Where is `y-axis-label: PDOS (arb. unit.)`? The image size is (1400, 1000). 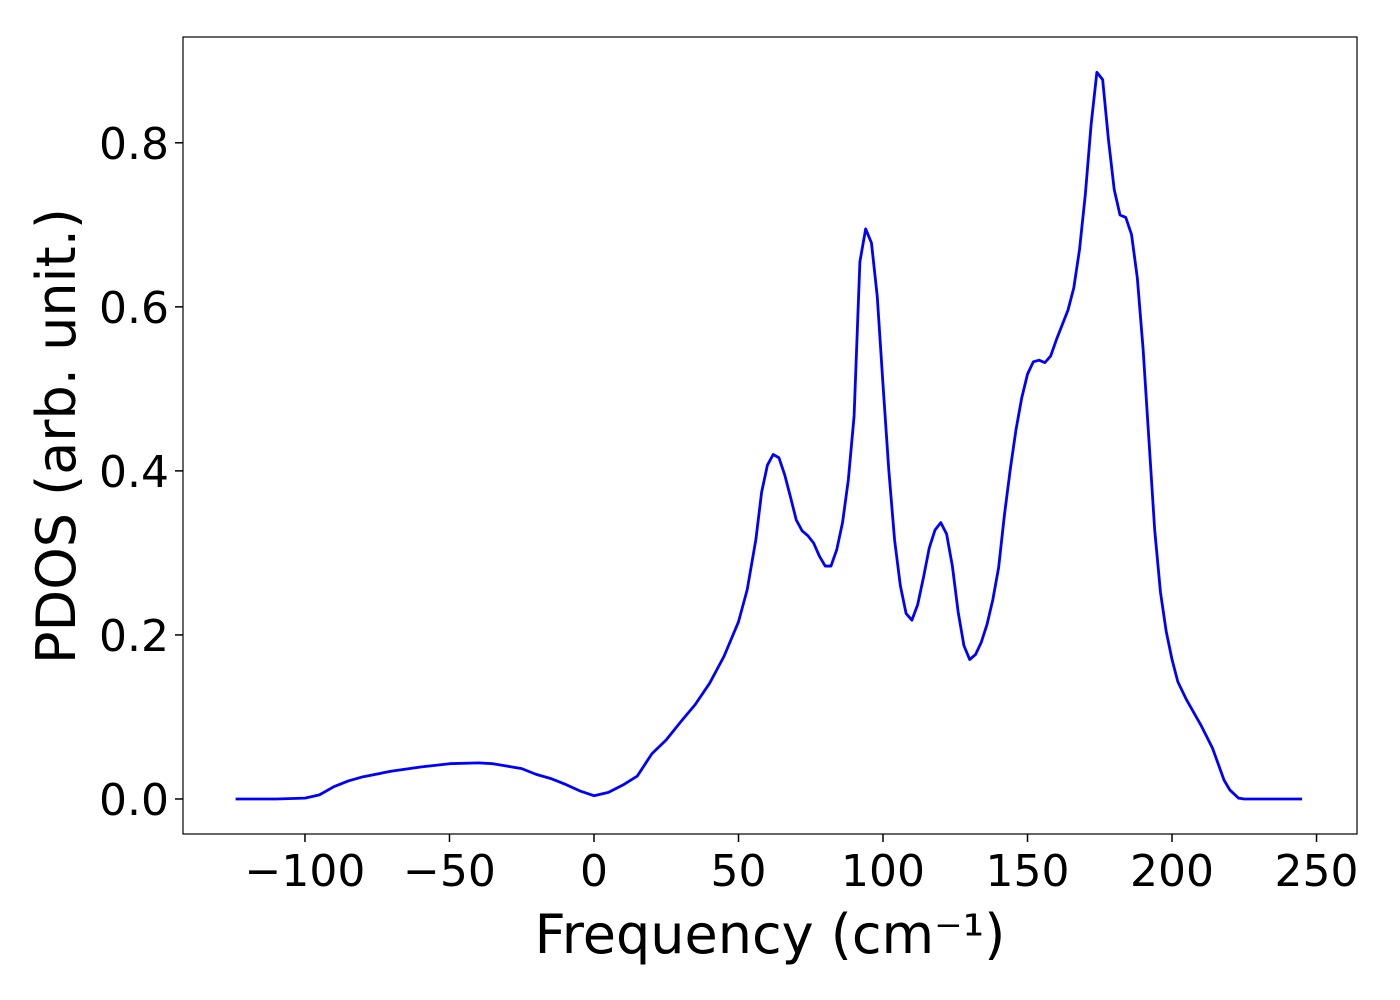
y-axis-label: PDOS (arb. unit.) is located at coordinates (56, 436).